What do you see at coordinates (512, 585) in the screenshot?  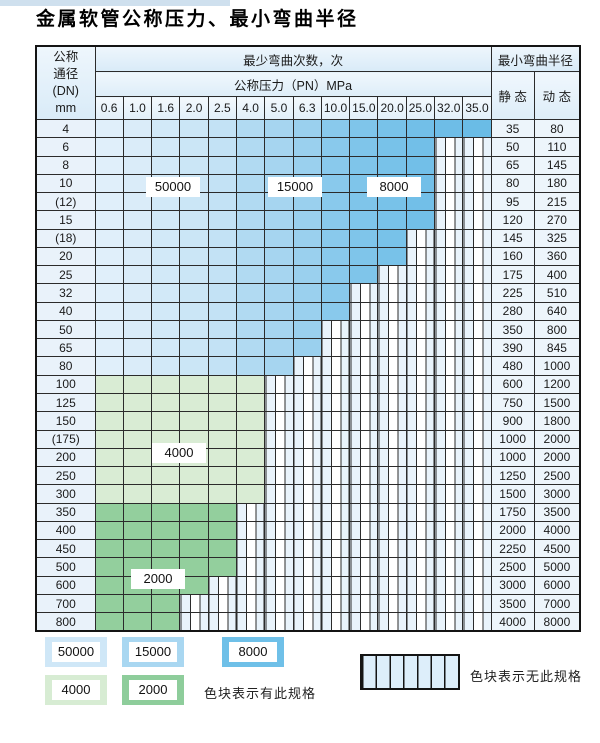 I see `static-value: 3000` at bounding box center [512, 585].